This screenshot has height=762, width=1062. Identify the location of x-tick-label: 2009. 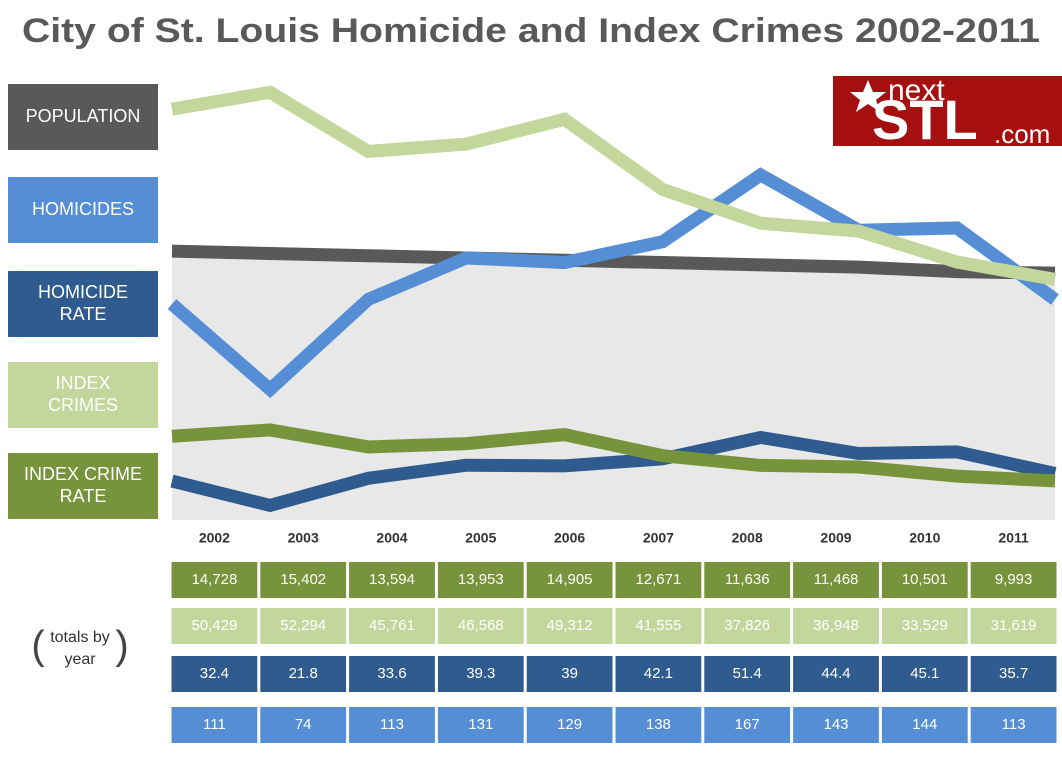
(835, 538).